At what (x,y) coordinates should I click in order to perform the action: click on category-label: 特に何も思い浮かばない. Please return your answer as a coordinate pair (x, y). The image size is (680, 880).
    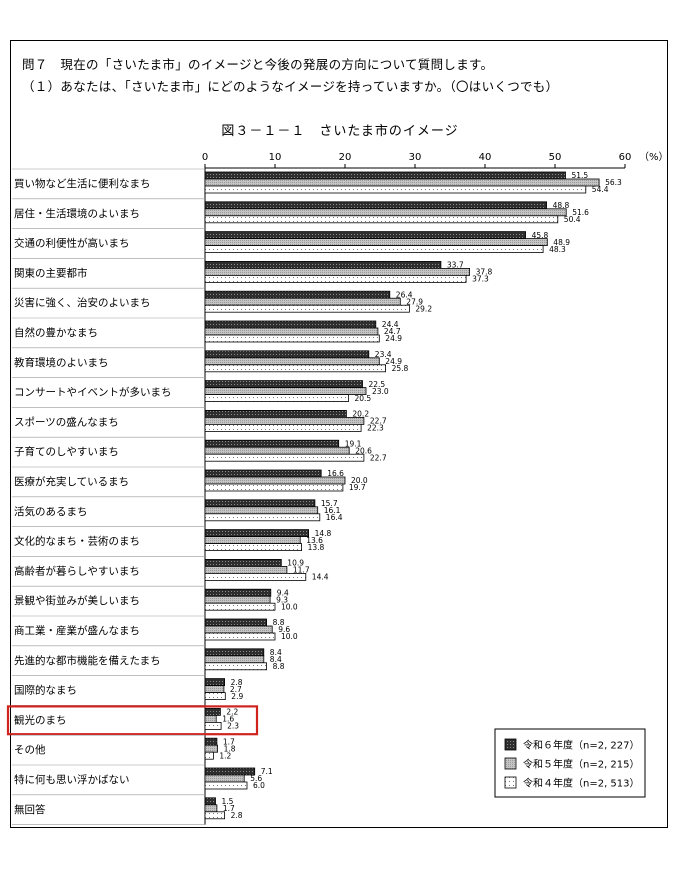
    Looking at the image, I should click on (72, 779).